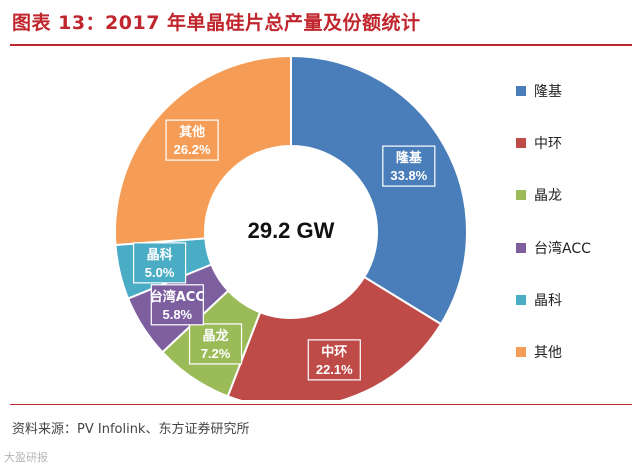  I want to click on slice-value-label-1: 22.1%, so click(334, 369).